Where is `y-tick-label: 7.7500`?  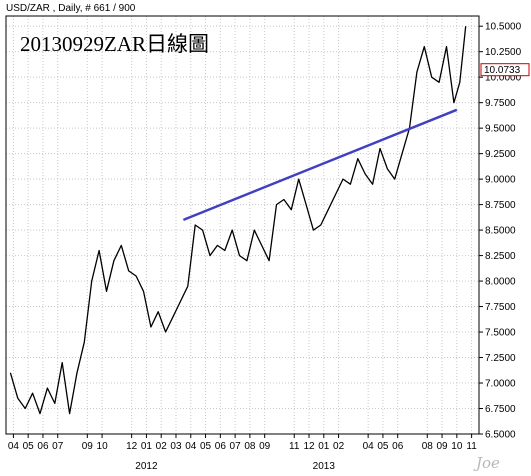 y-tick-label: 7.7500 is located at coordinates (500, 307).